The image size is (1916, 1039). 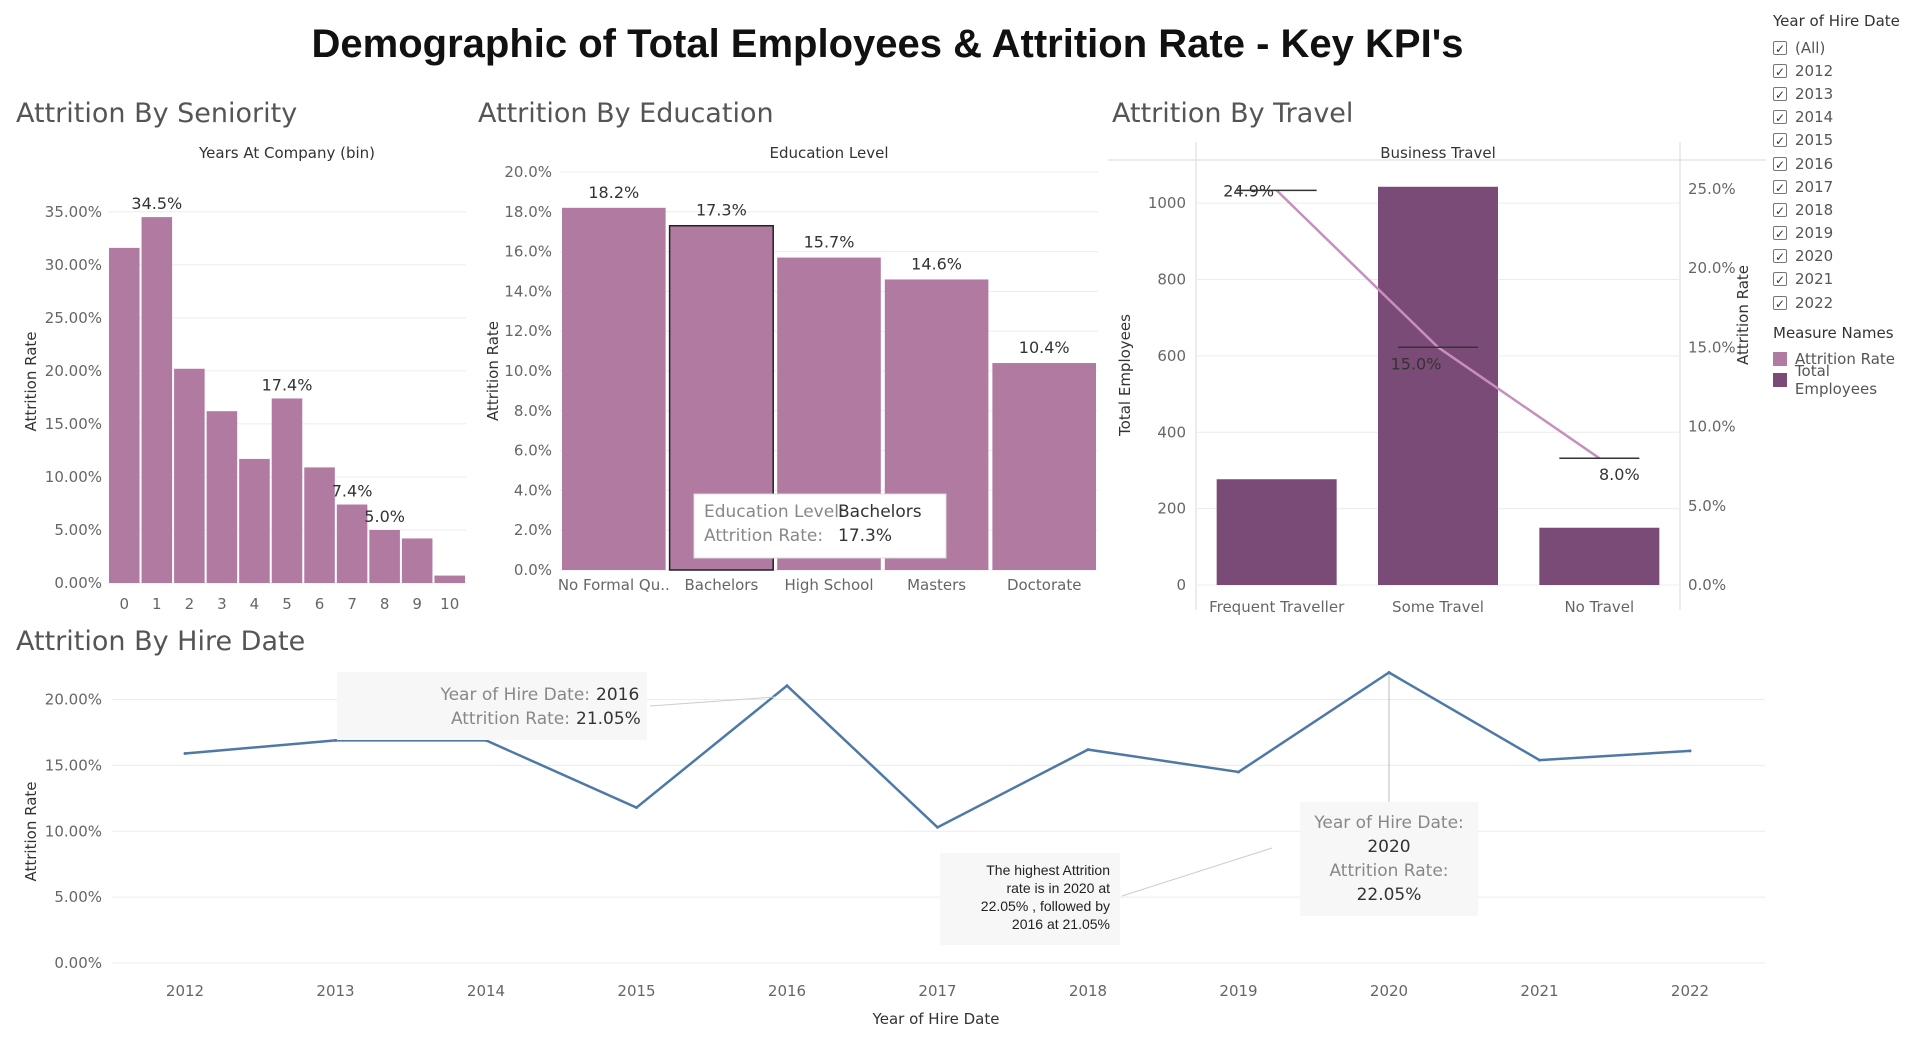 I want to click on travel-y2-tick: 10.0%, so click(x=1712, y=427).